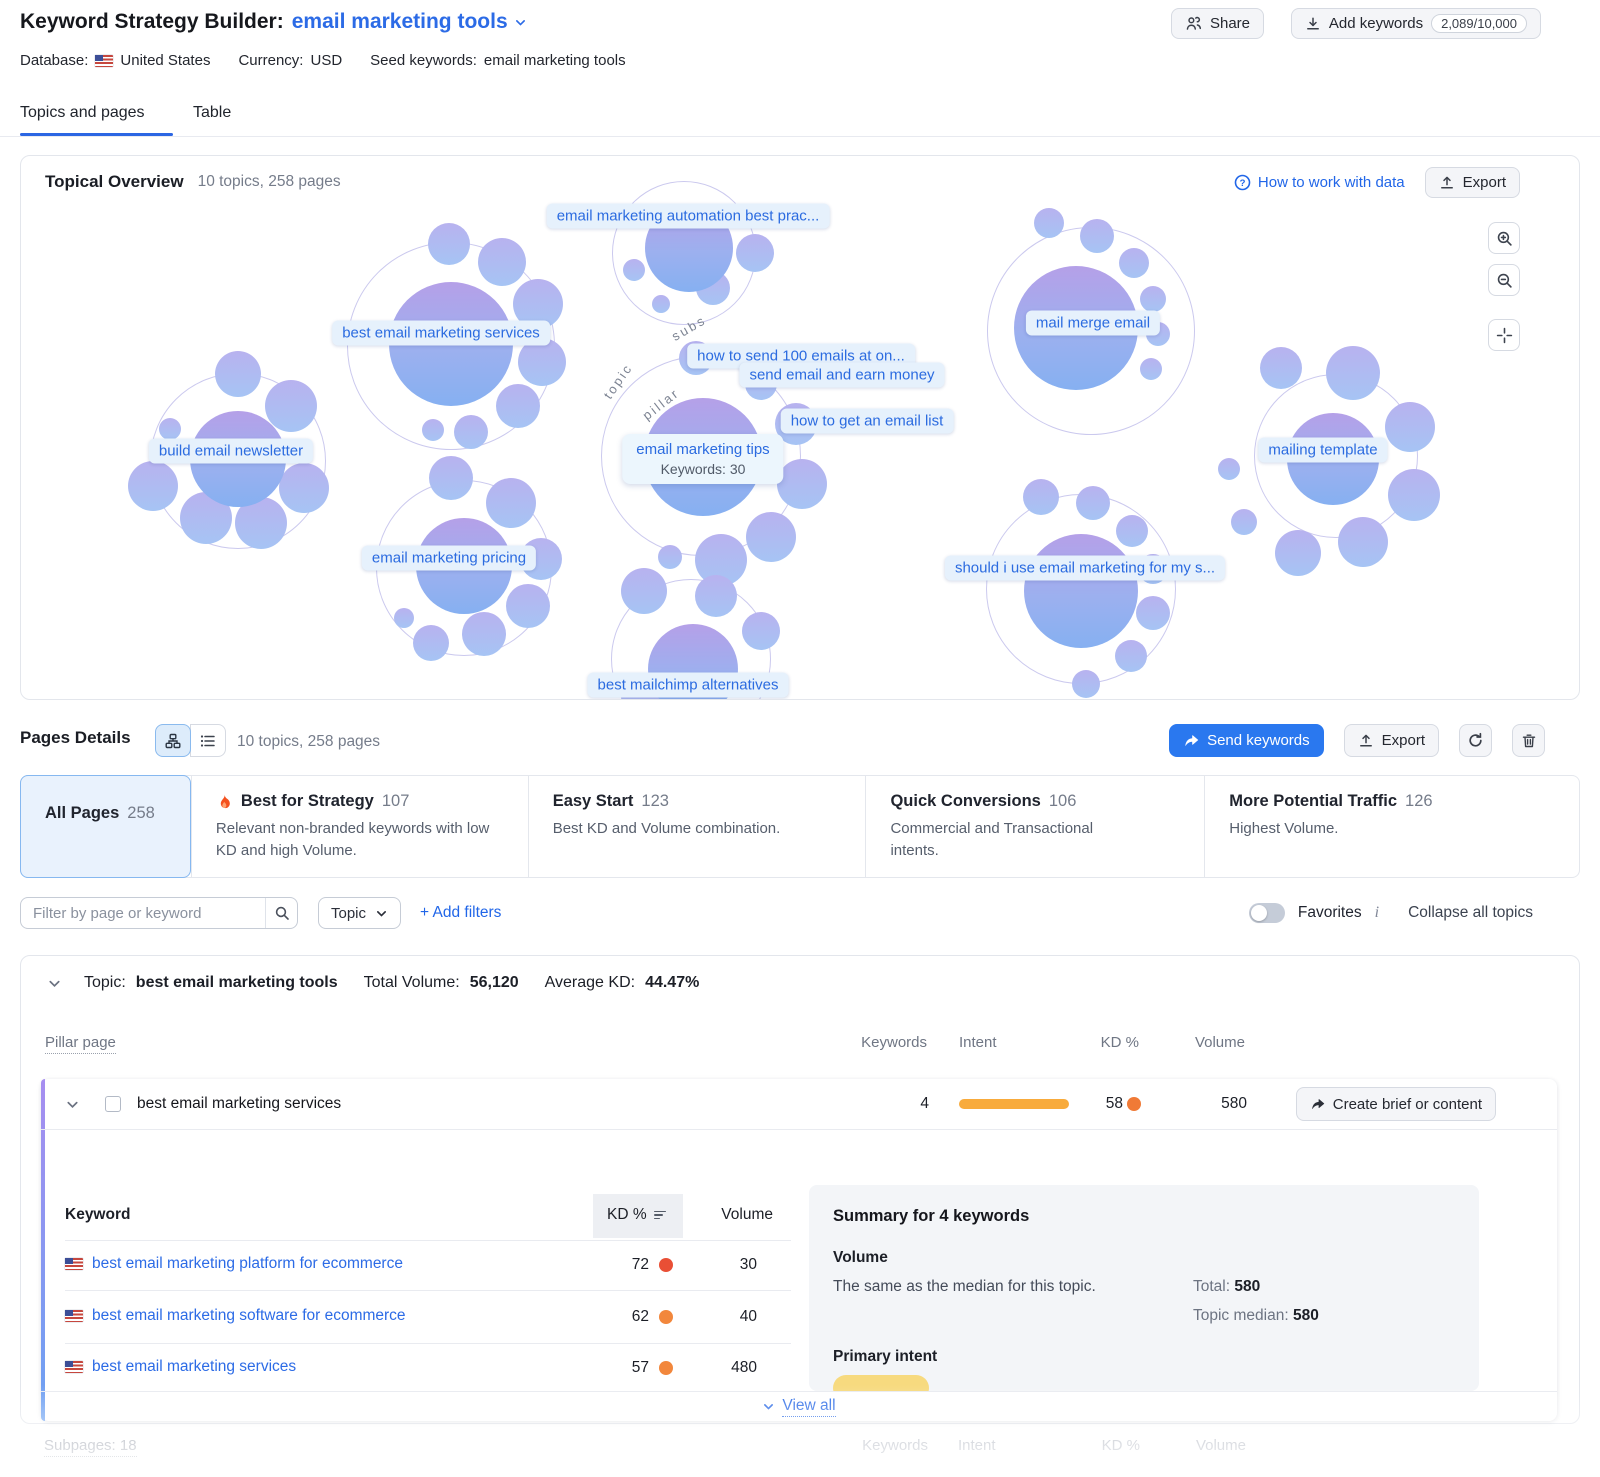 The width and height of the screenshot is (1600, 1477). I want to click on col-pillar-page: Pillar page, so click(80, 1044).